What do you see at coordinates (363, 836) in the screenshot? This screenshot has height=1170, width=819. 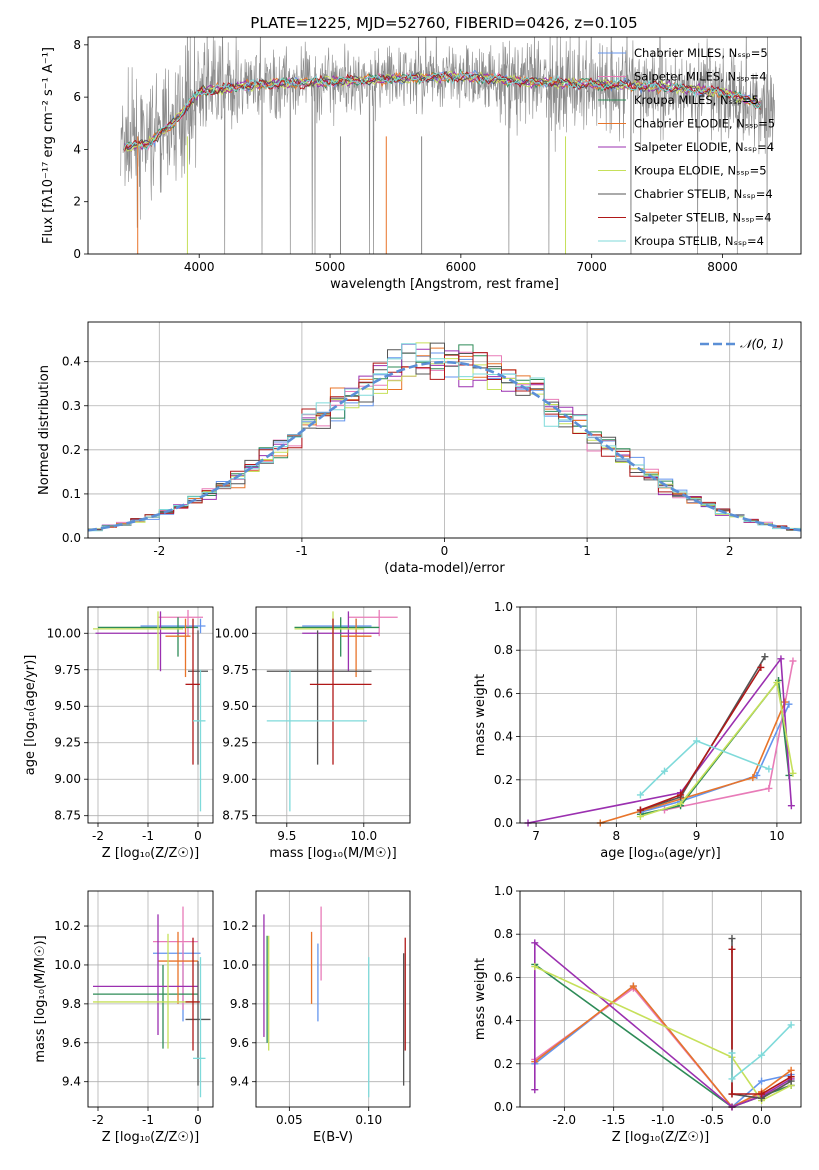 I see `x-tick-label: 10.0` at bounding box center [363, 836].